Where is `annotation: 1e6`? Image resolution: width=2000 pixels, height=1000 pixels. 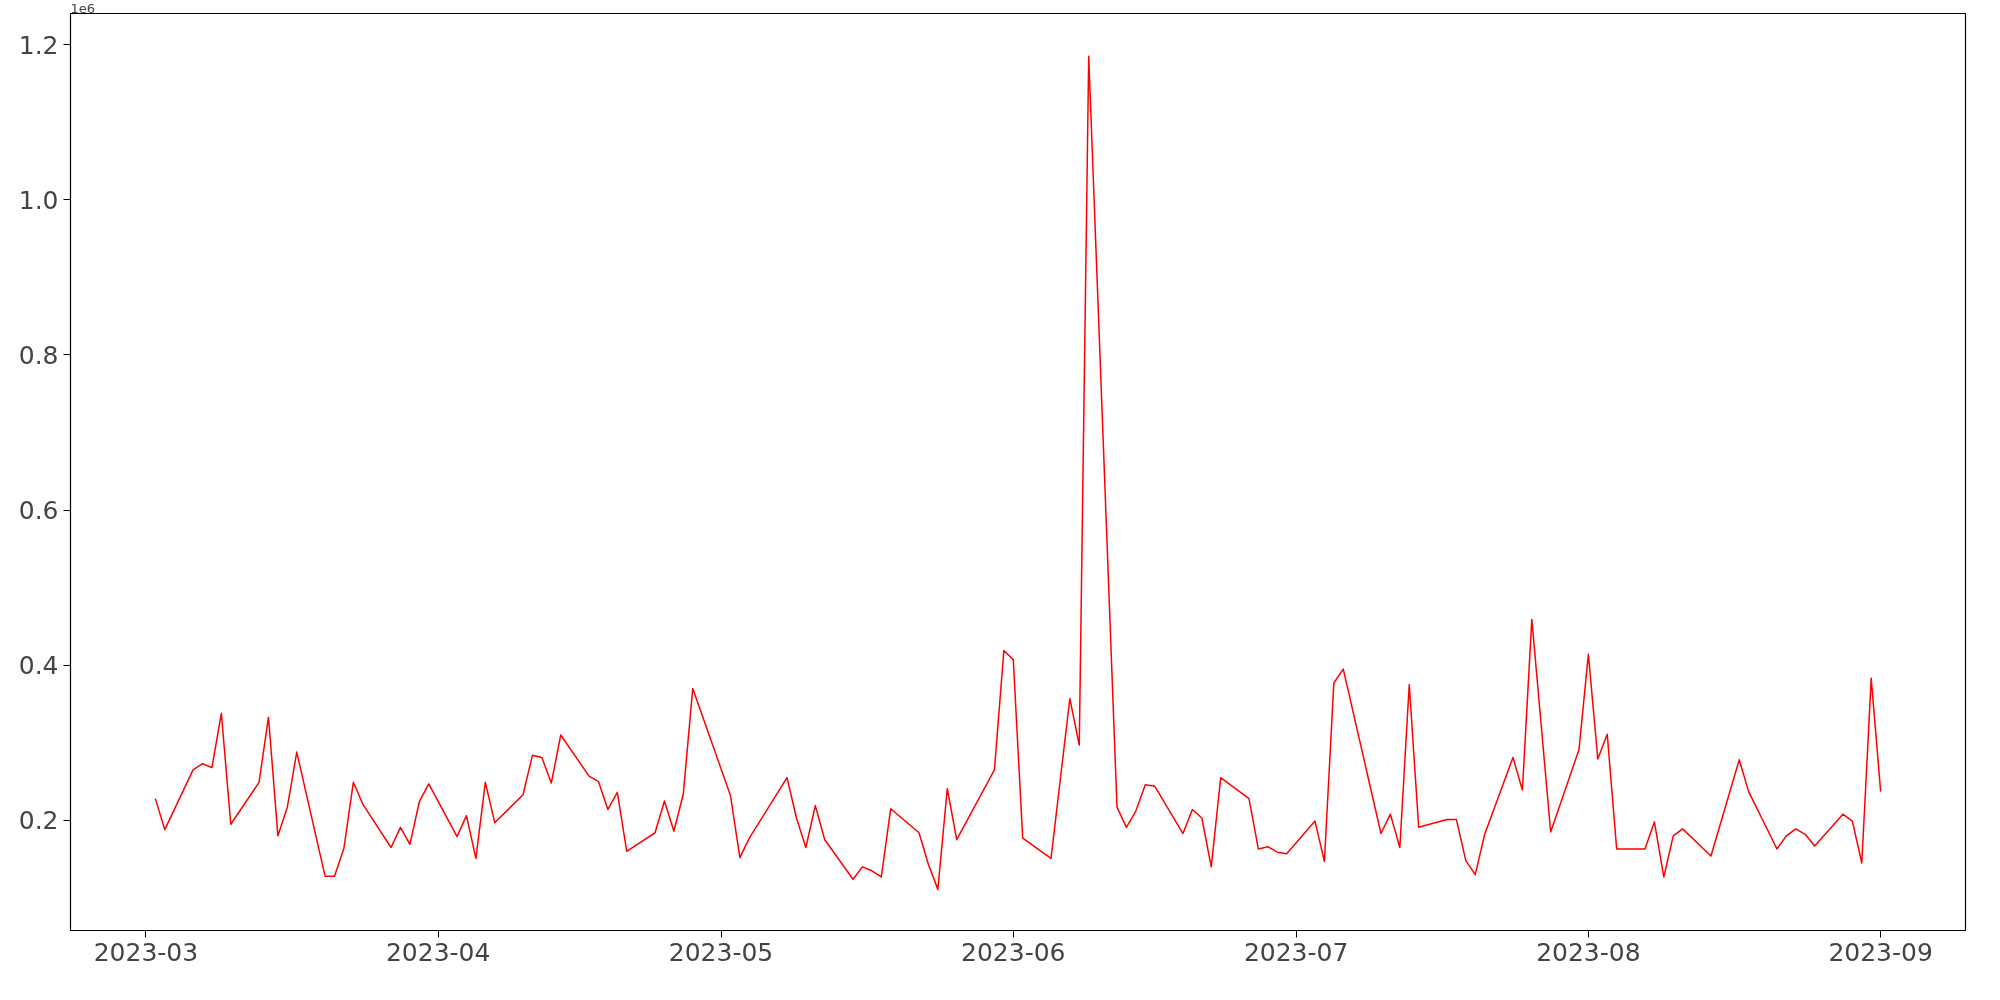 annotation: 1e6 is located at coordinates (83, 8).